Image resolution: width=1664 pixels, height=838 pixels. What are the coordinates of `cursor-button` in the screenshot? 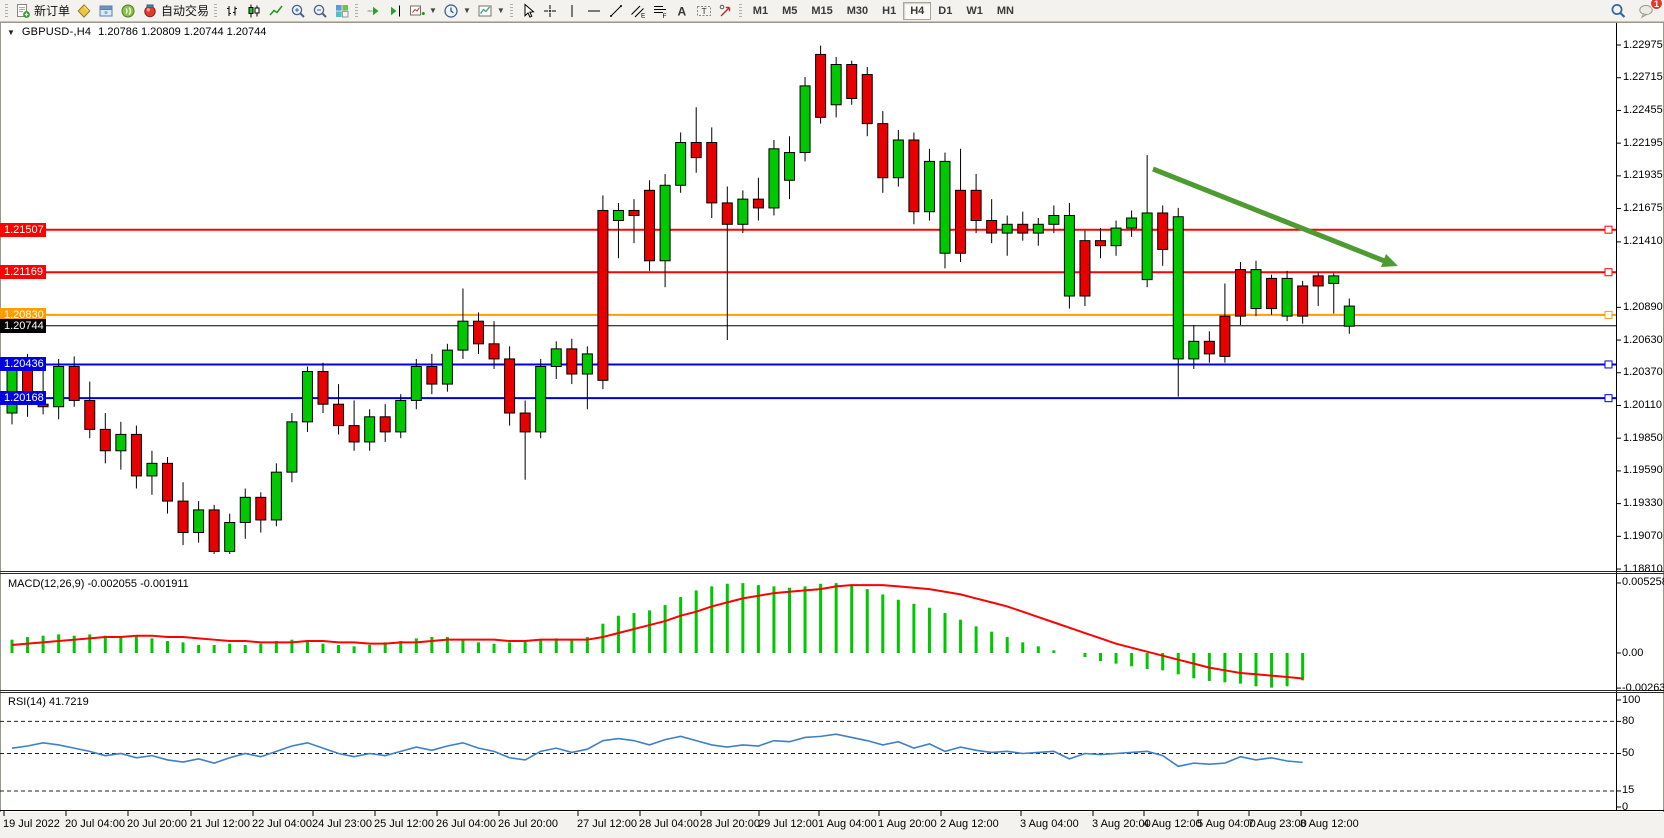 It's located at (528, 11).